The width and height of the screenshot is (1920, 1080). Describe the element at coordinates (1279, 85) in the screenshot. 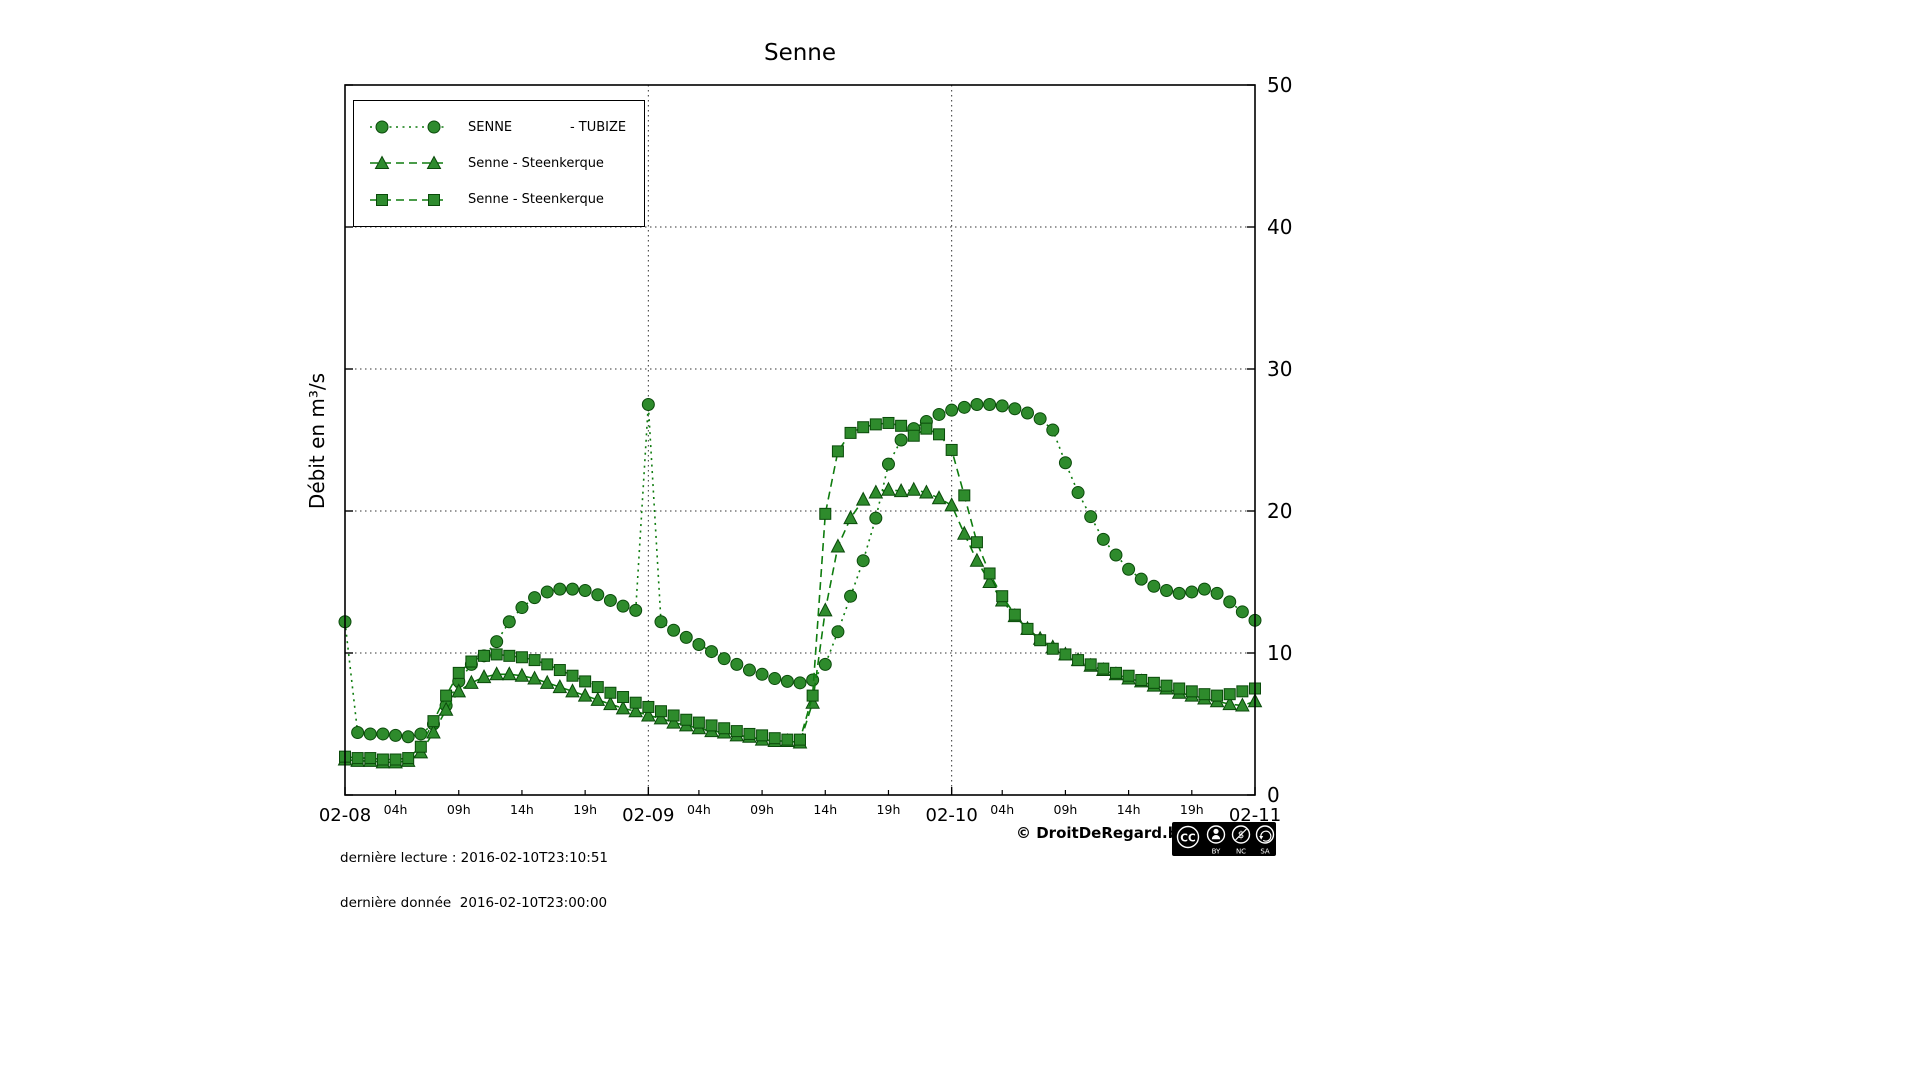

I see `y-tick-label: 50` at that location.